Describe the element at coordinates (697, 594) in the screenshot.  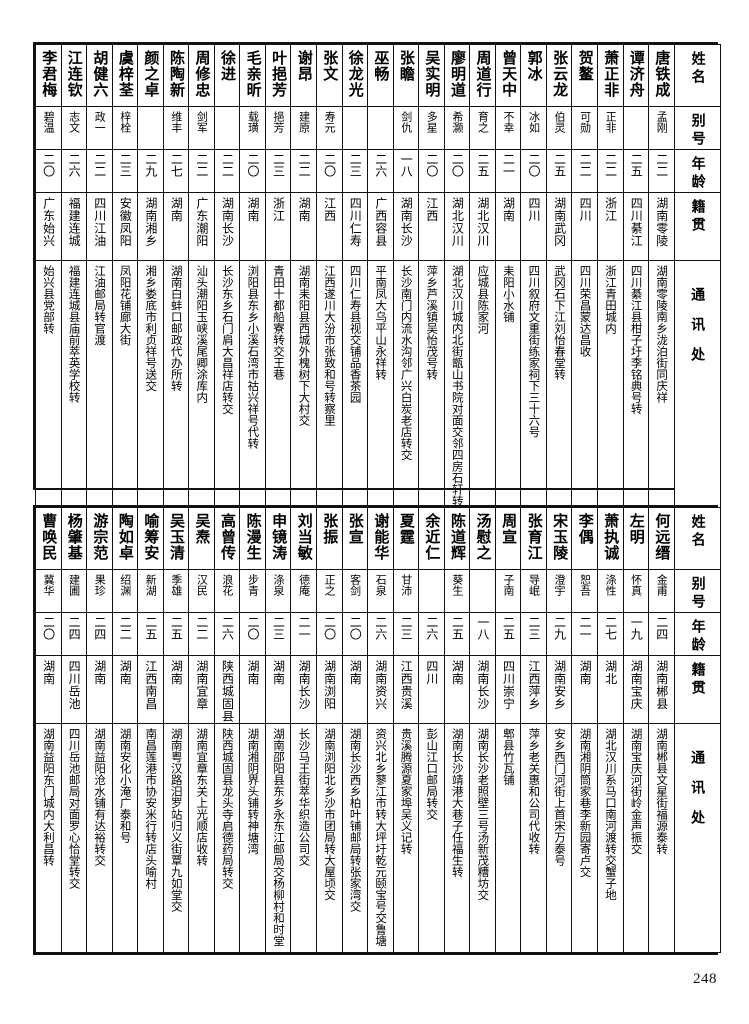
I see `roster-label-text: 别号` at that location.